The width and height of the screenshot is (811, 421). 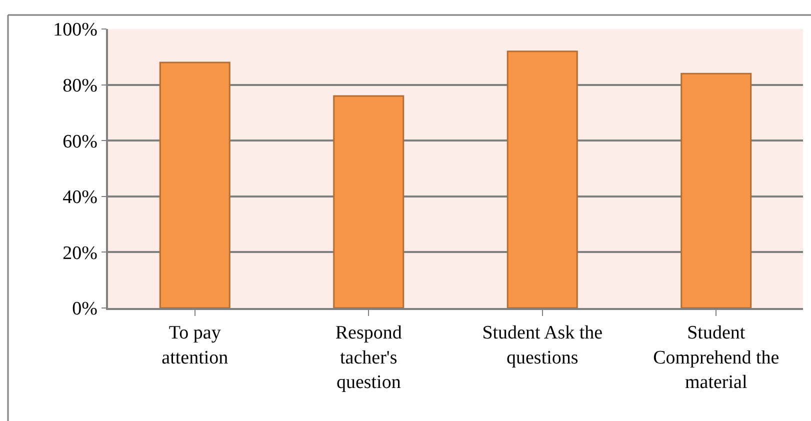 What do you see at coordinates (75, 30) in the screenshot?
I see `y-tick-label: 100%` at bounding box center [75, 30].